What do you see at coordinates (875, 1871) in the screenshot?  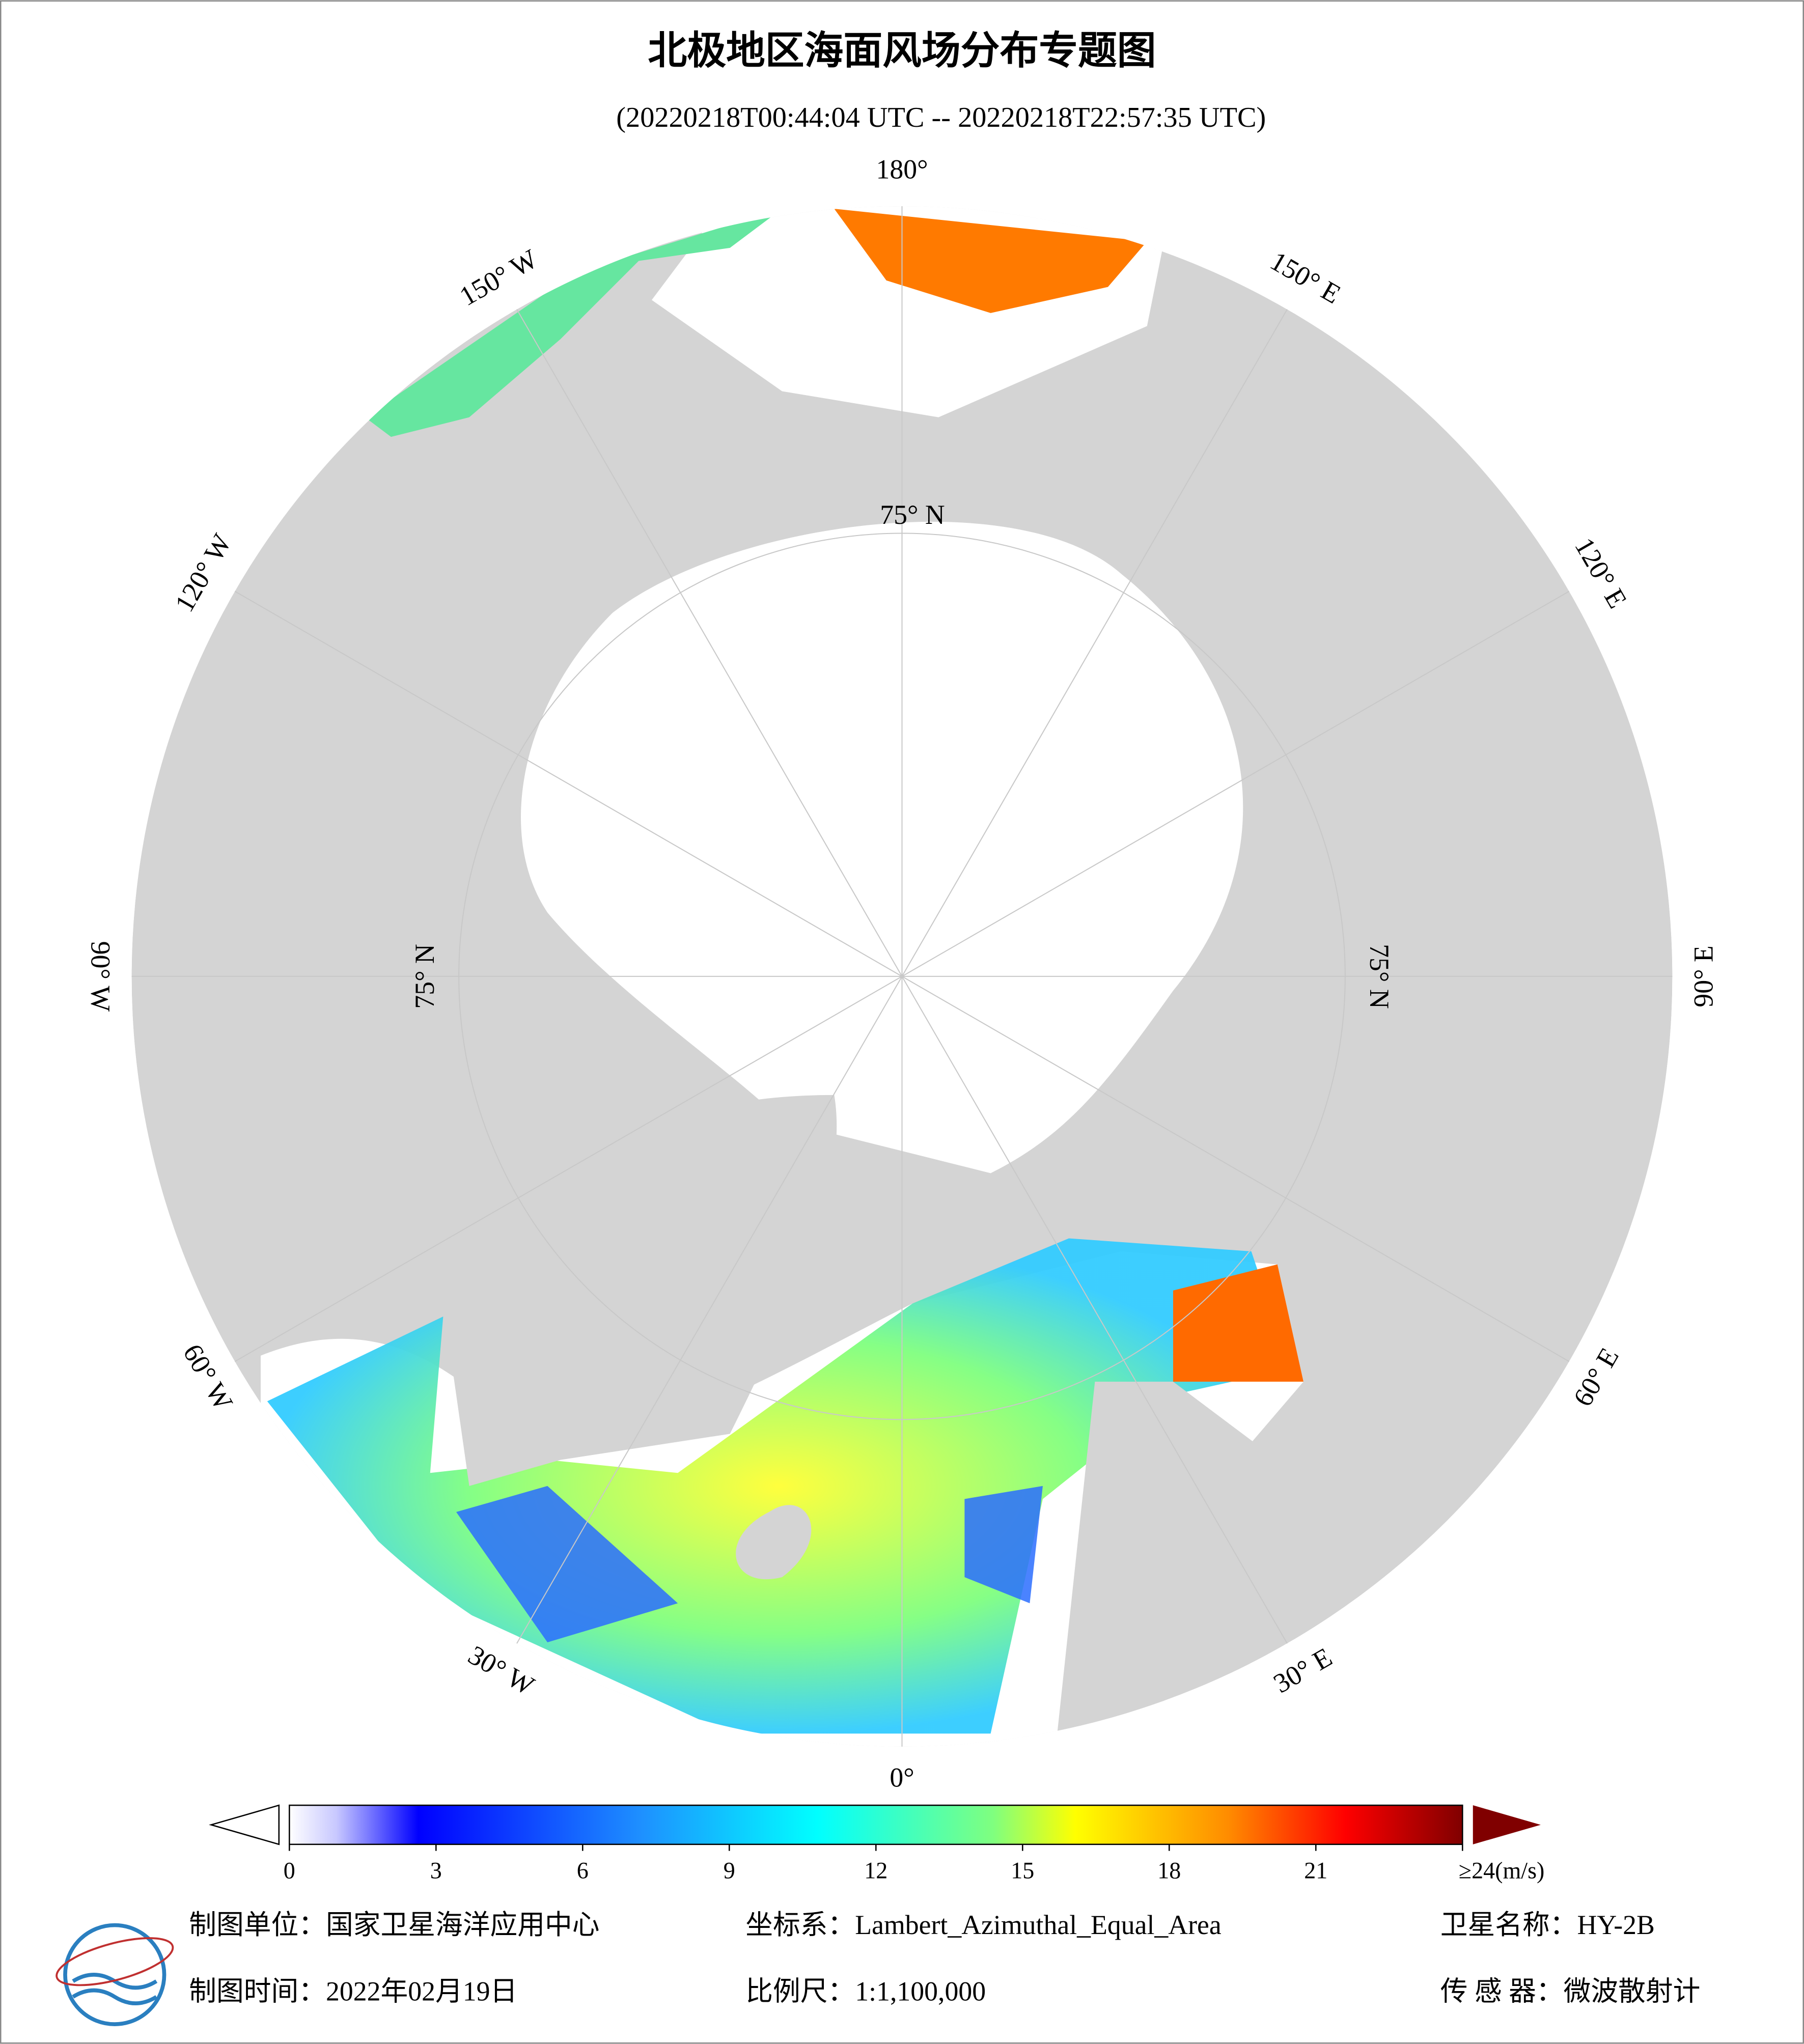 I see `colorbar-tick-label: 12` at bounding box center [875, 1871].